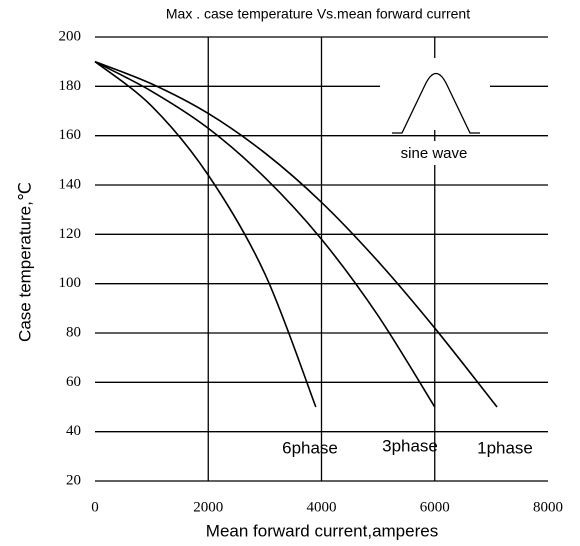  Describe the element at coordinates (24, 262) in the screenshot. I see `y-axis-label: Case temperature,℃` at that location.